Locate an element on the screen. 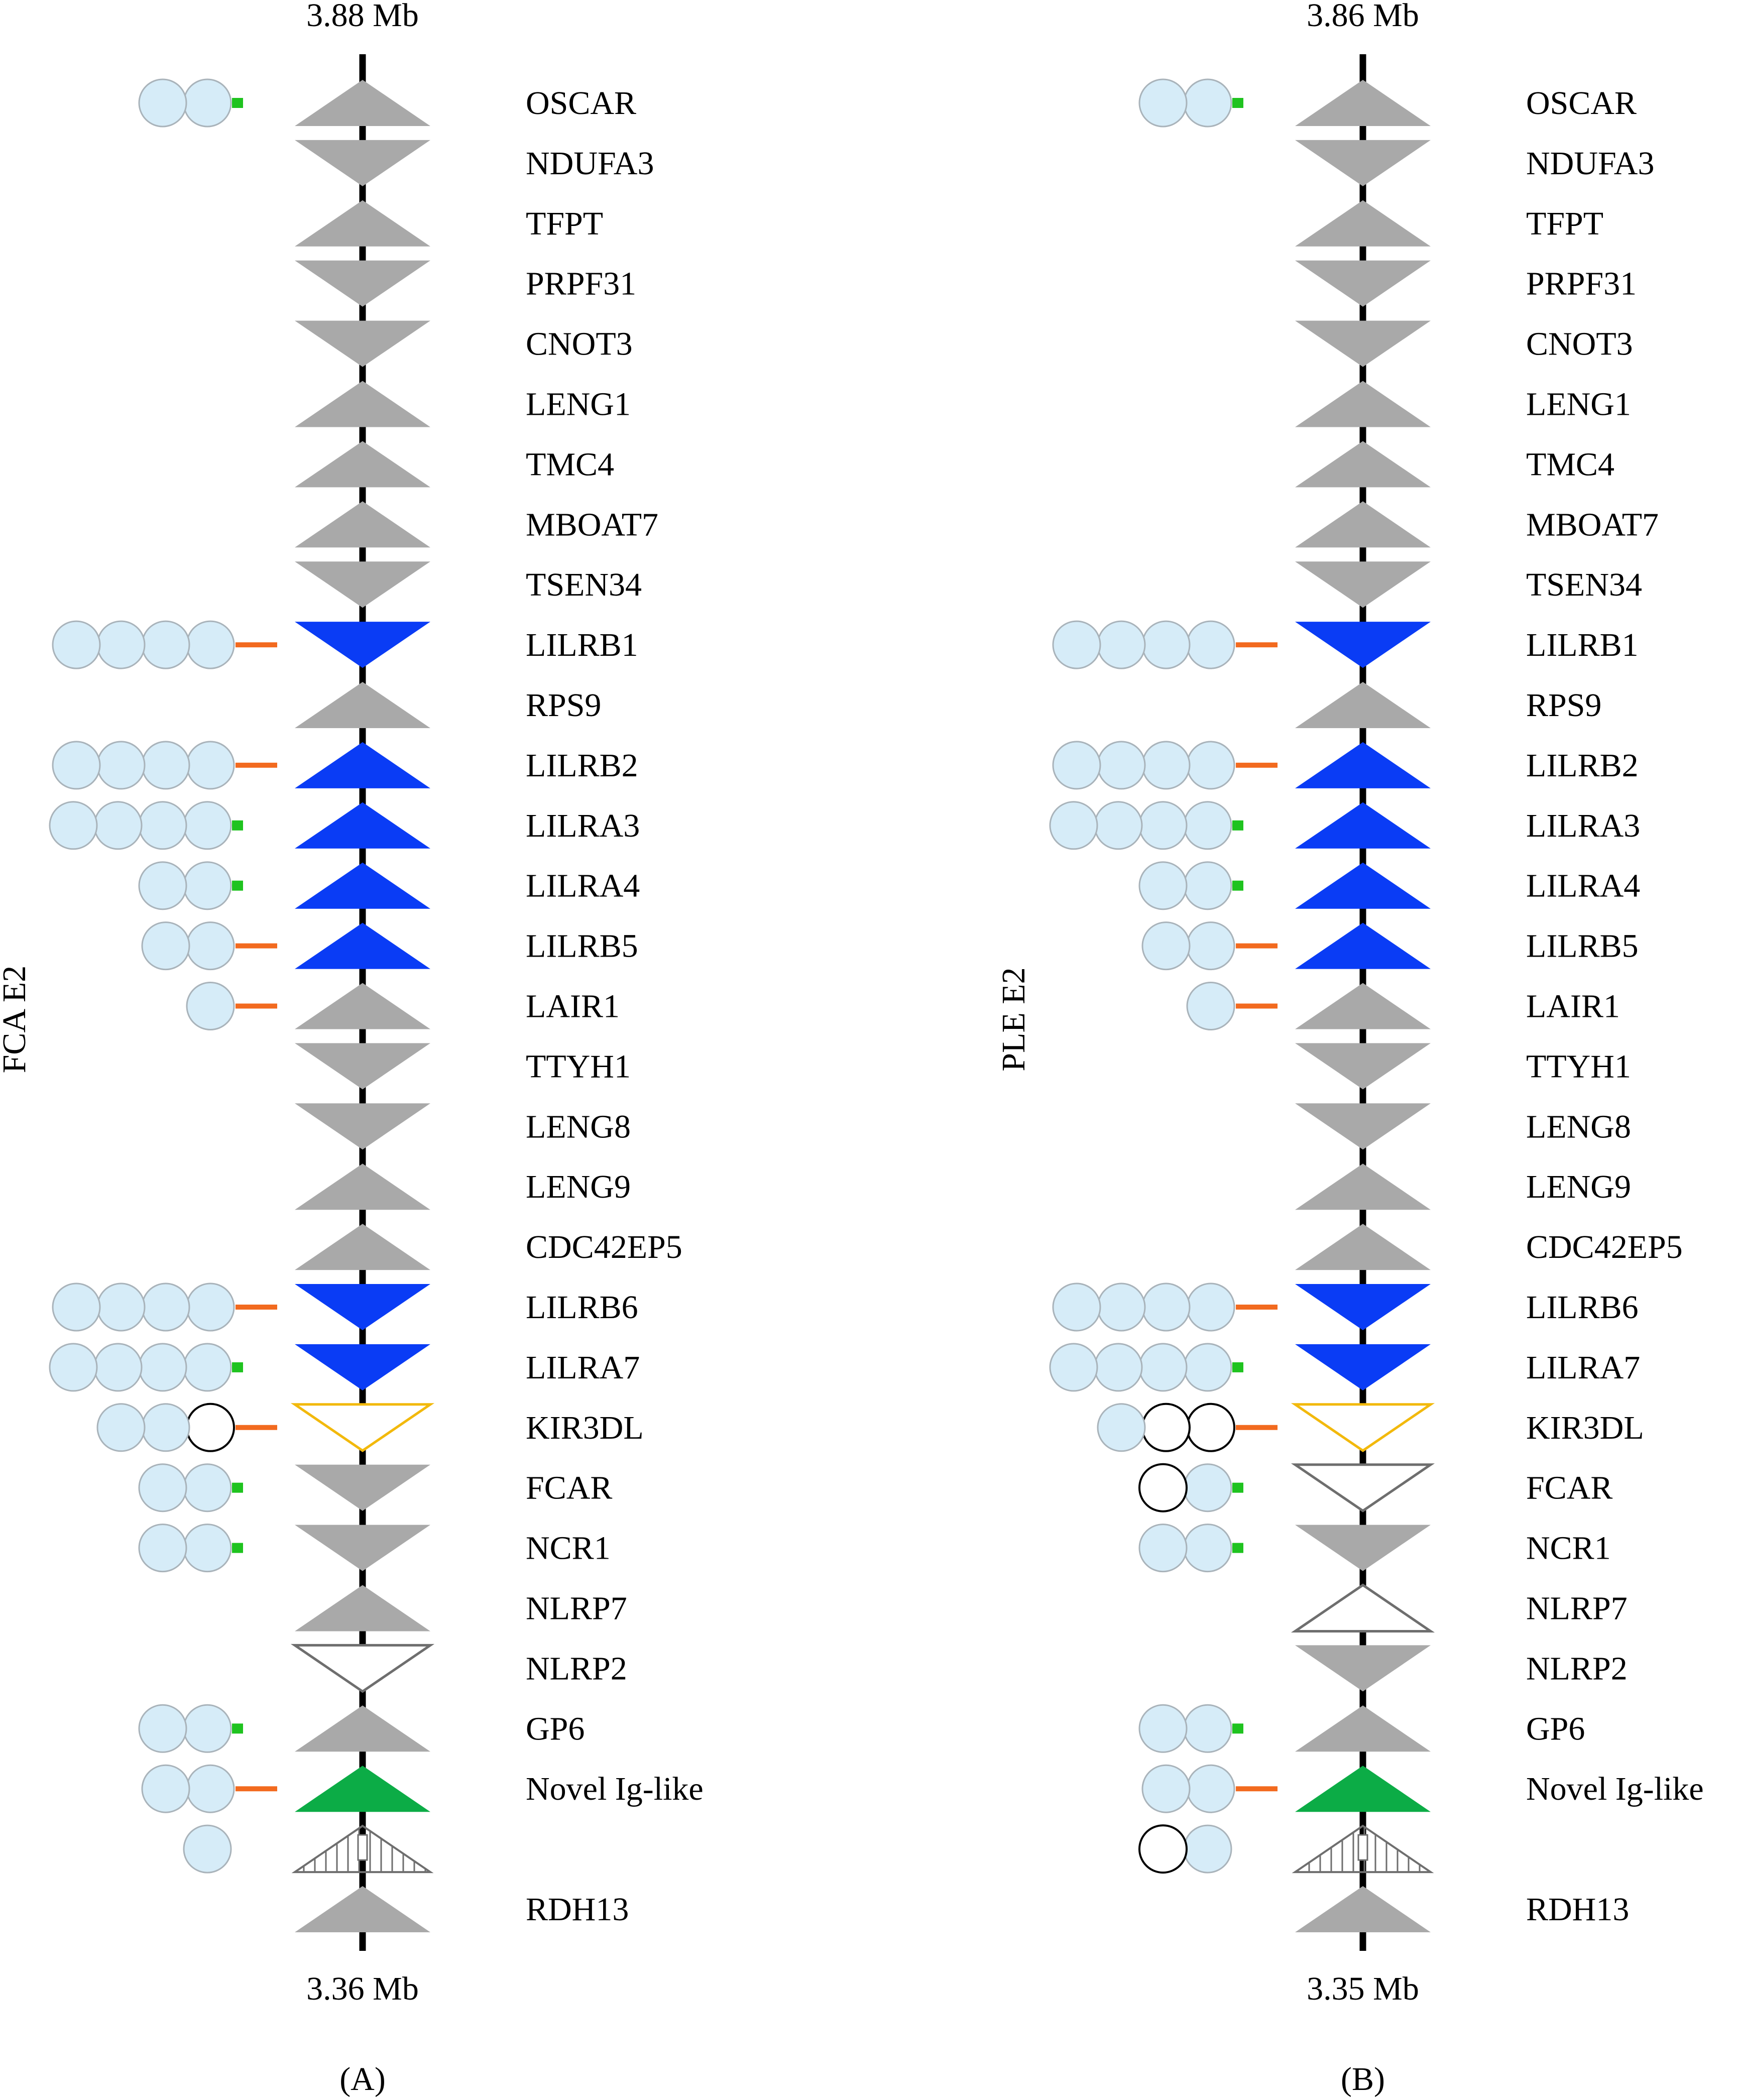 This screenshot has height=2100, width=1740. gene-label: TSEN34 is located at coordinates (1584, 584).